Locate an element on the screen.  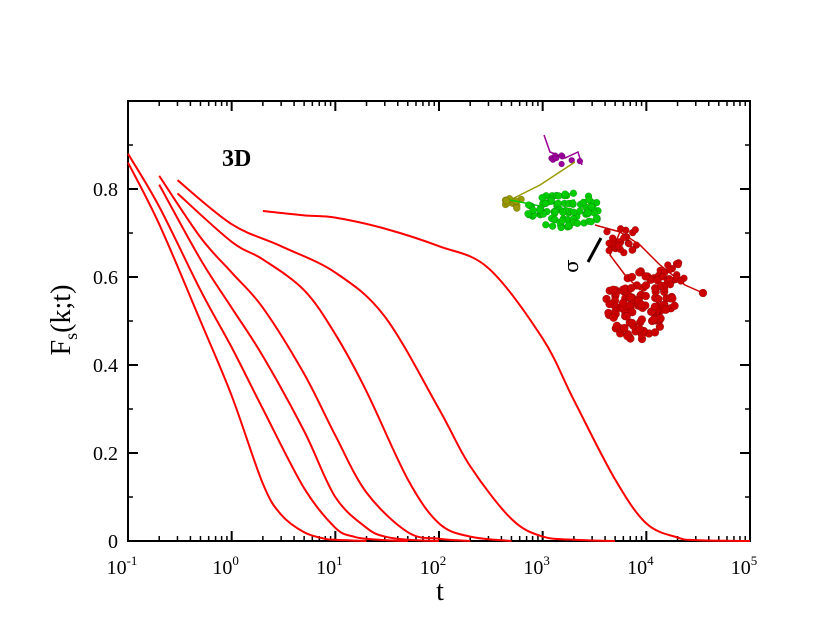
y-label-main: F is located at coordinates (61, 348).